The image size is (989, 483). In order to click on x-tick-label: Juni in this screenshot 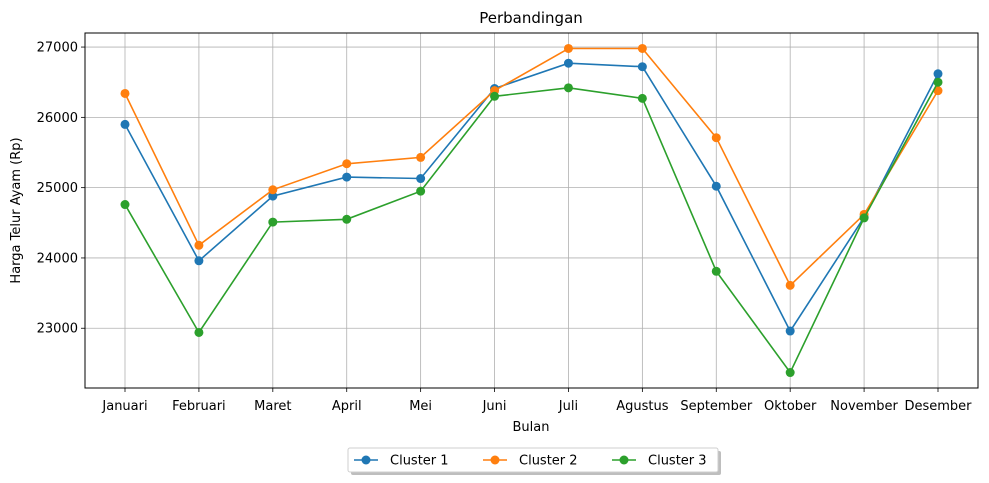, I will do `click(494, 406)`.